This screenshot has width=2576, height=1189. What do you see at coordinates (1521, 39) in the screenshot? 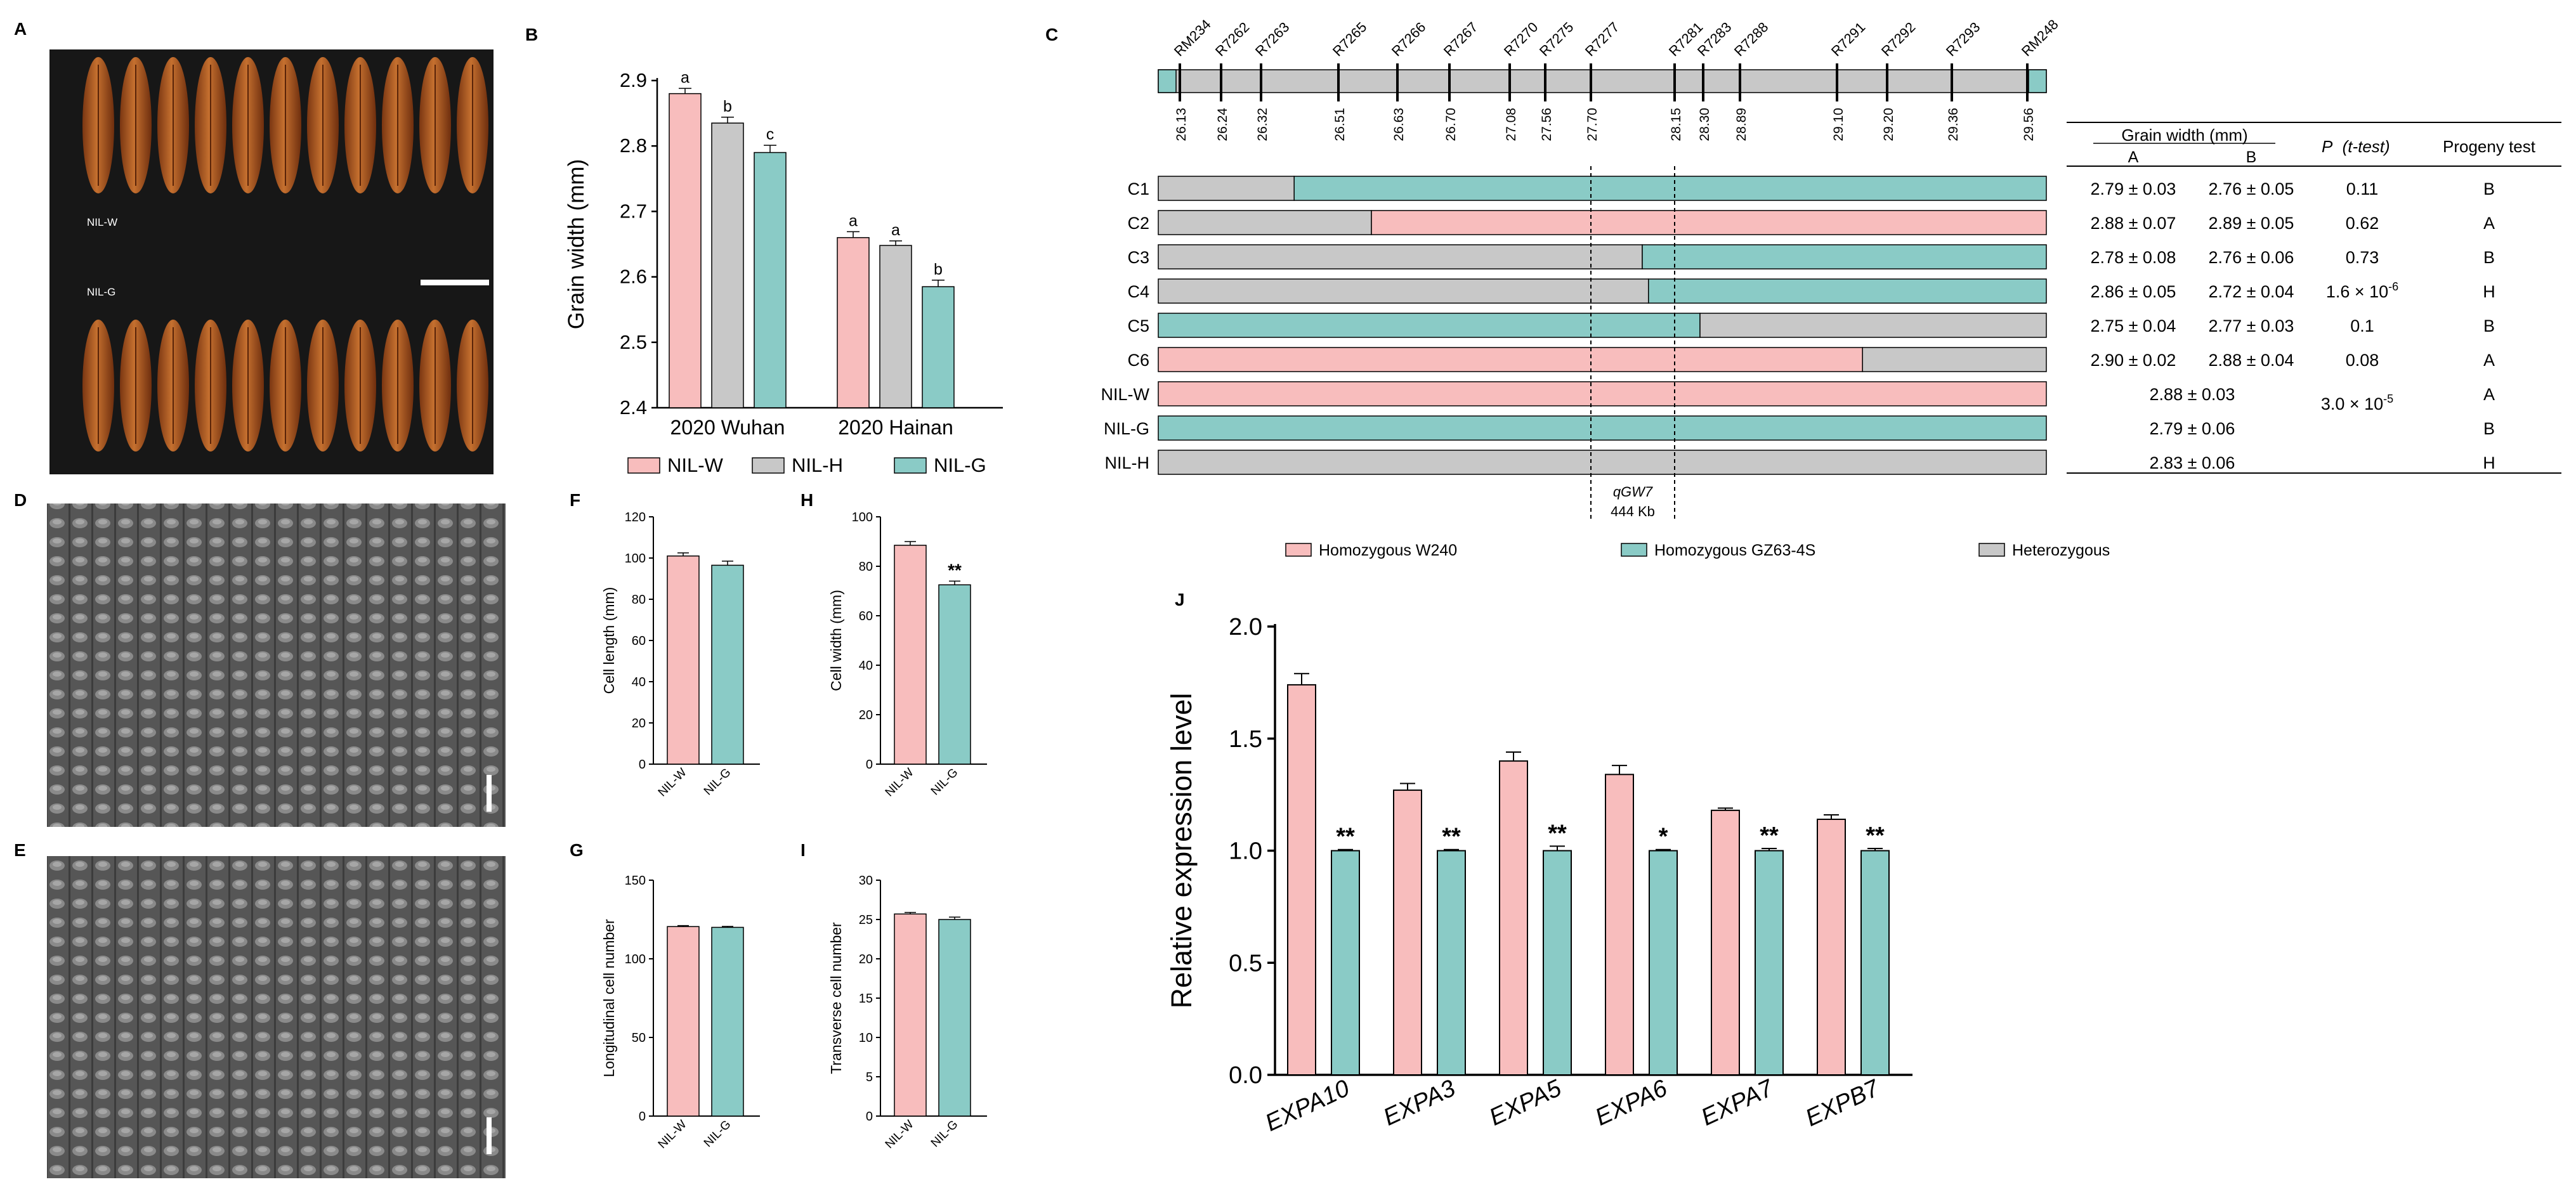
I see `marker-name: R7270` at bounding box center [1521, 39].